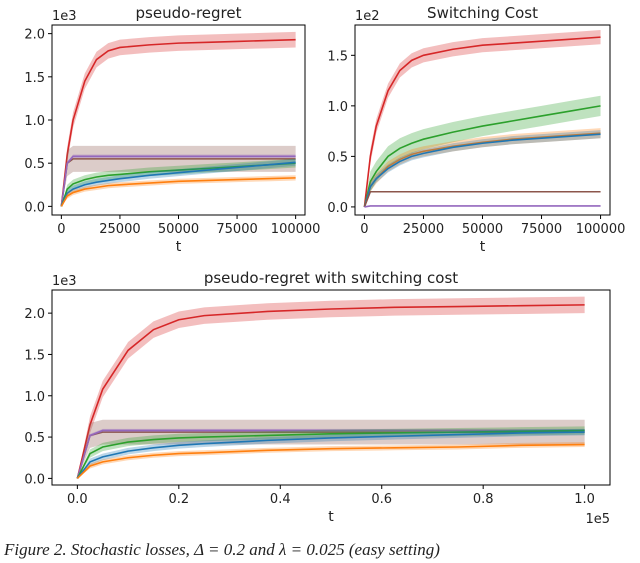  Describe the element at coordinates (178, 499) in the screenshot. I see `x-tick-label: 0.2` at that location.